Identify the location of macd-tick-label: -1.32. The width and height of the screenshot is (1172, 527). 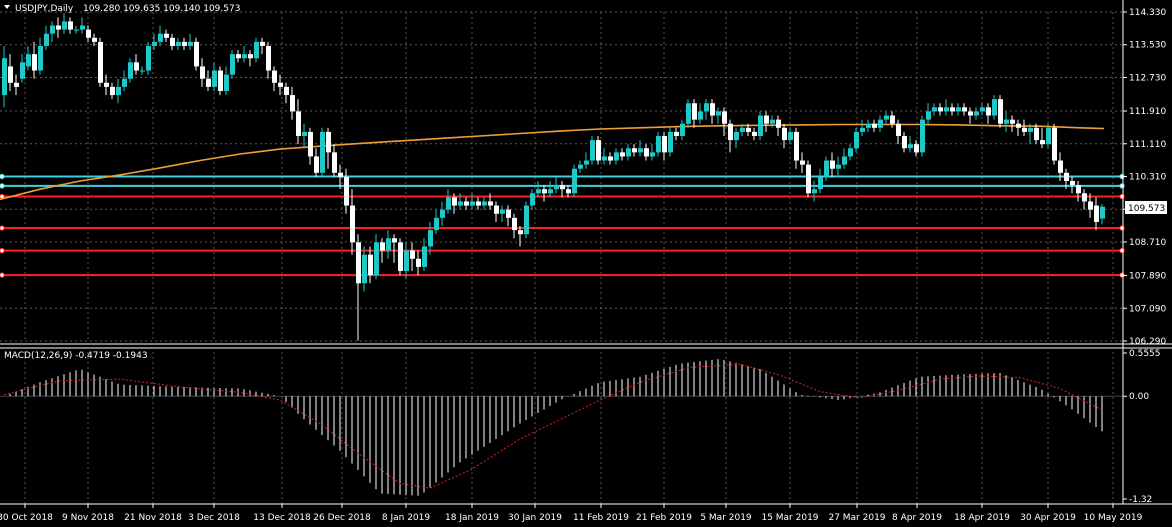
(1140, 500).